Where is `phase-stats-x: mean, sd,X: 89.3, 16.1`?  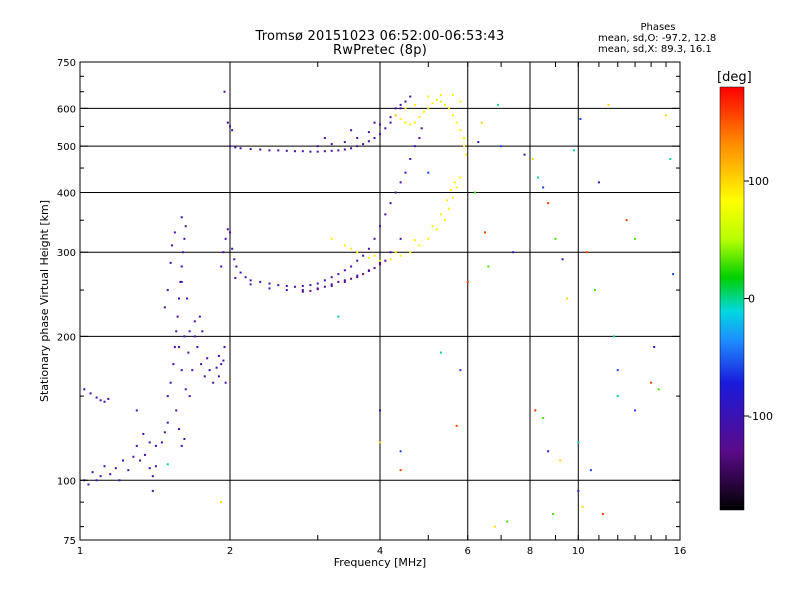
phase-stats-x: mean, sd,X: 89.3, 16.1 is located at coordinates (655, 49).